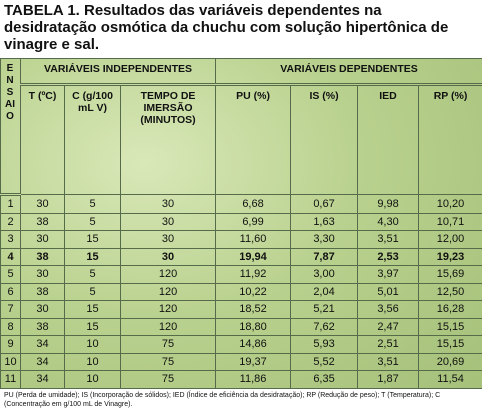 The height and width of the screenshot is (408, 482). I want to click on table-cell: 2, so click(10, 221).